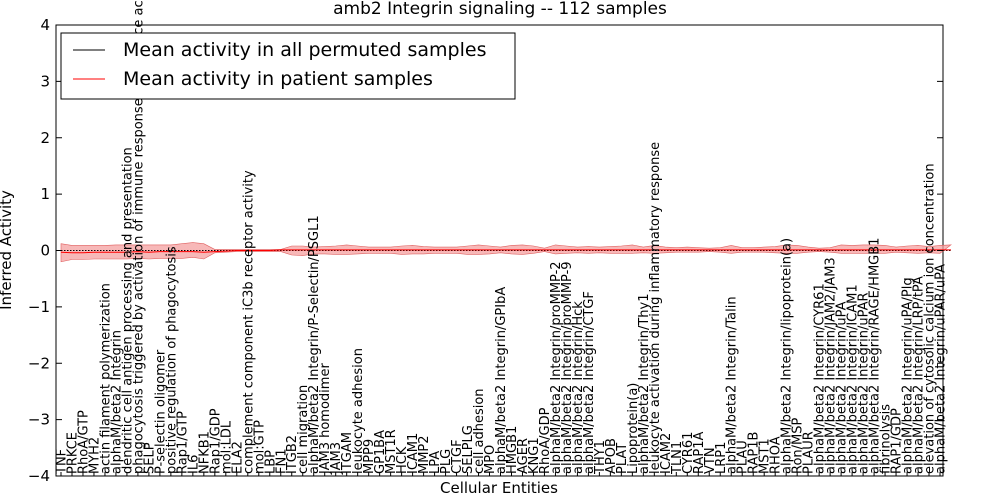  I want to click on x-tick-label: ELA2, so click(237, 457).